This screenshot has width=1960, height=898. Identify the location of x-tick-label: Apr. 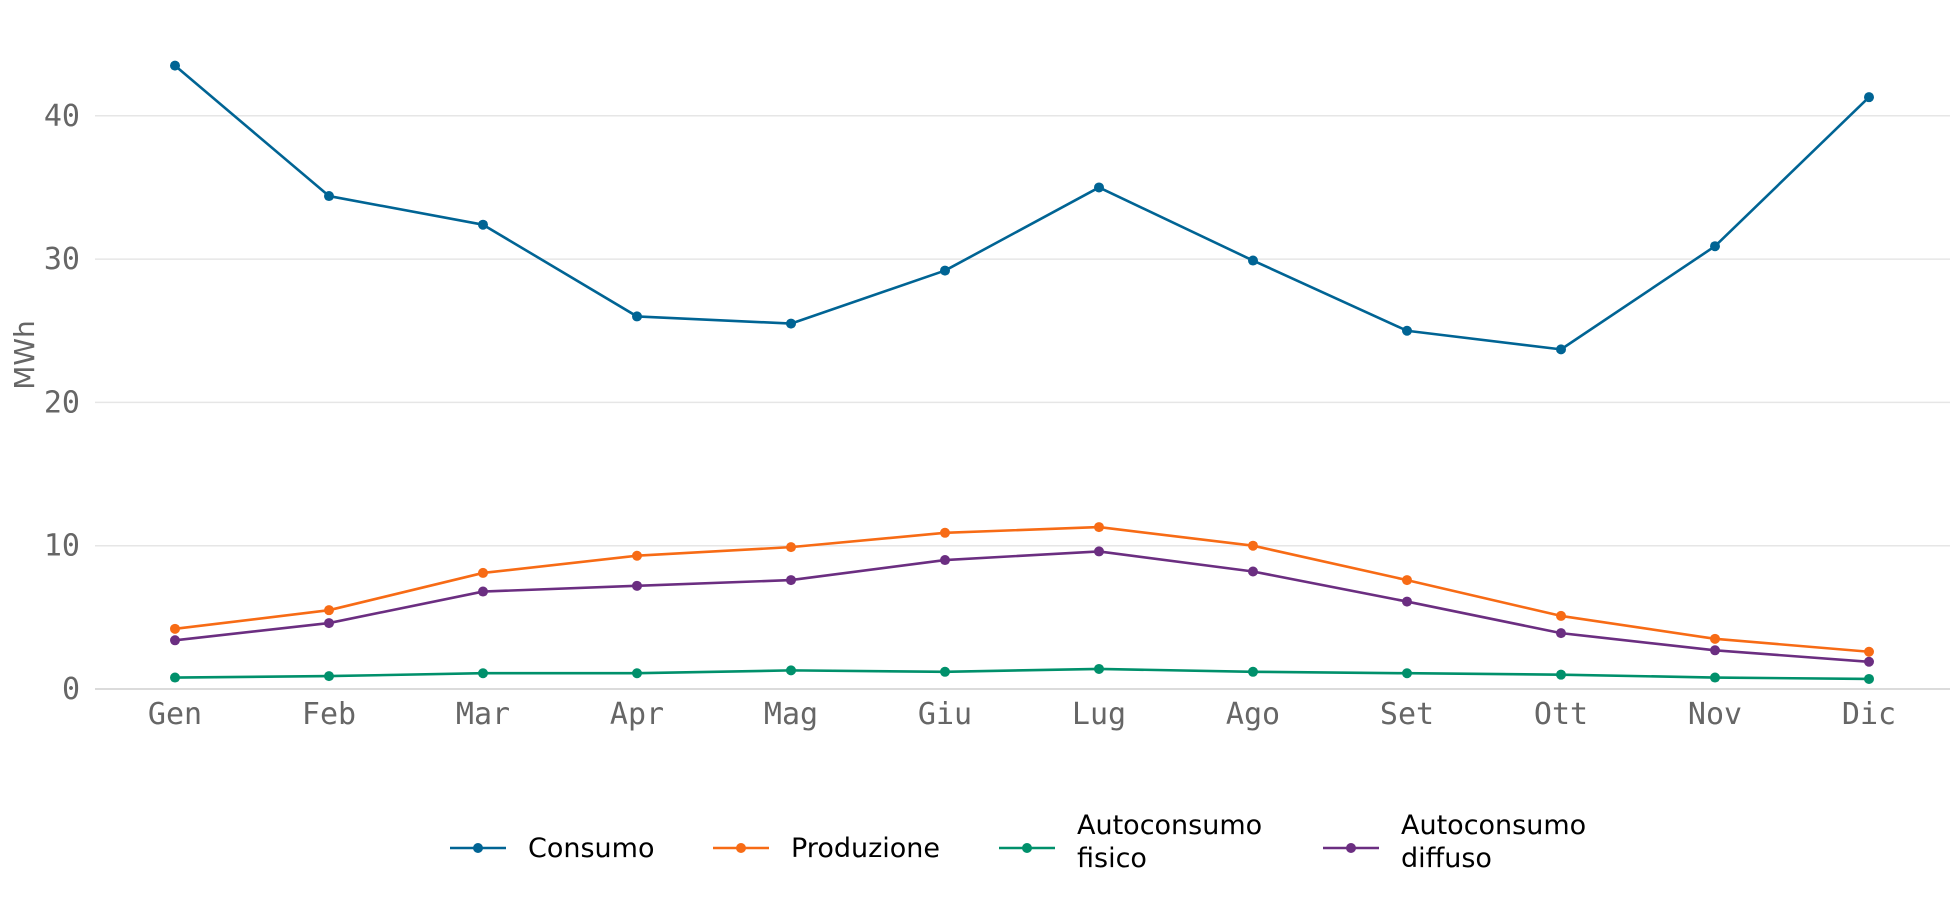
(637, 714).